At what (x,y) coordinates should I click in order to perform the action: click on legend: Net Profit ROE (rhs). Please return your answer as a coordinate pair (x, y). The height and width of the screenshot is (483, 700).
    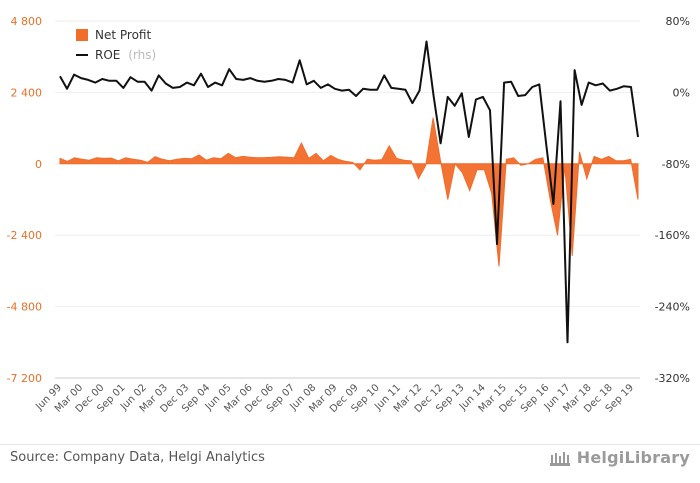
    Looking at the image, I should click on (116, 45).